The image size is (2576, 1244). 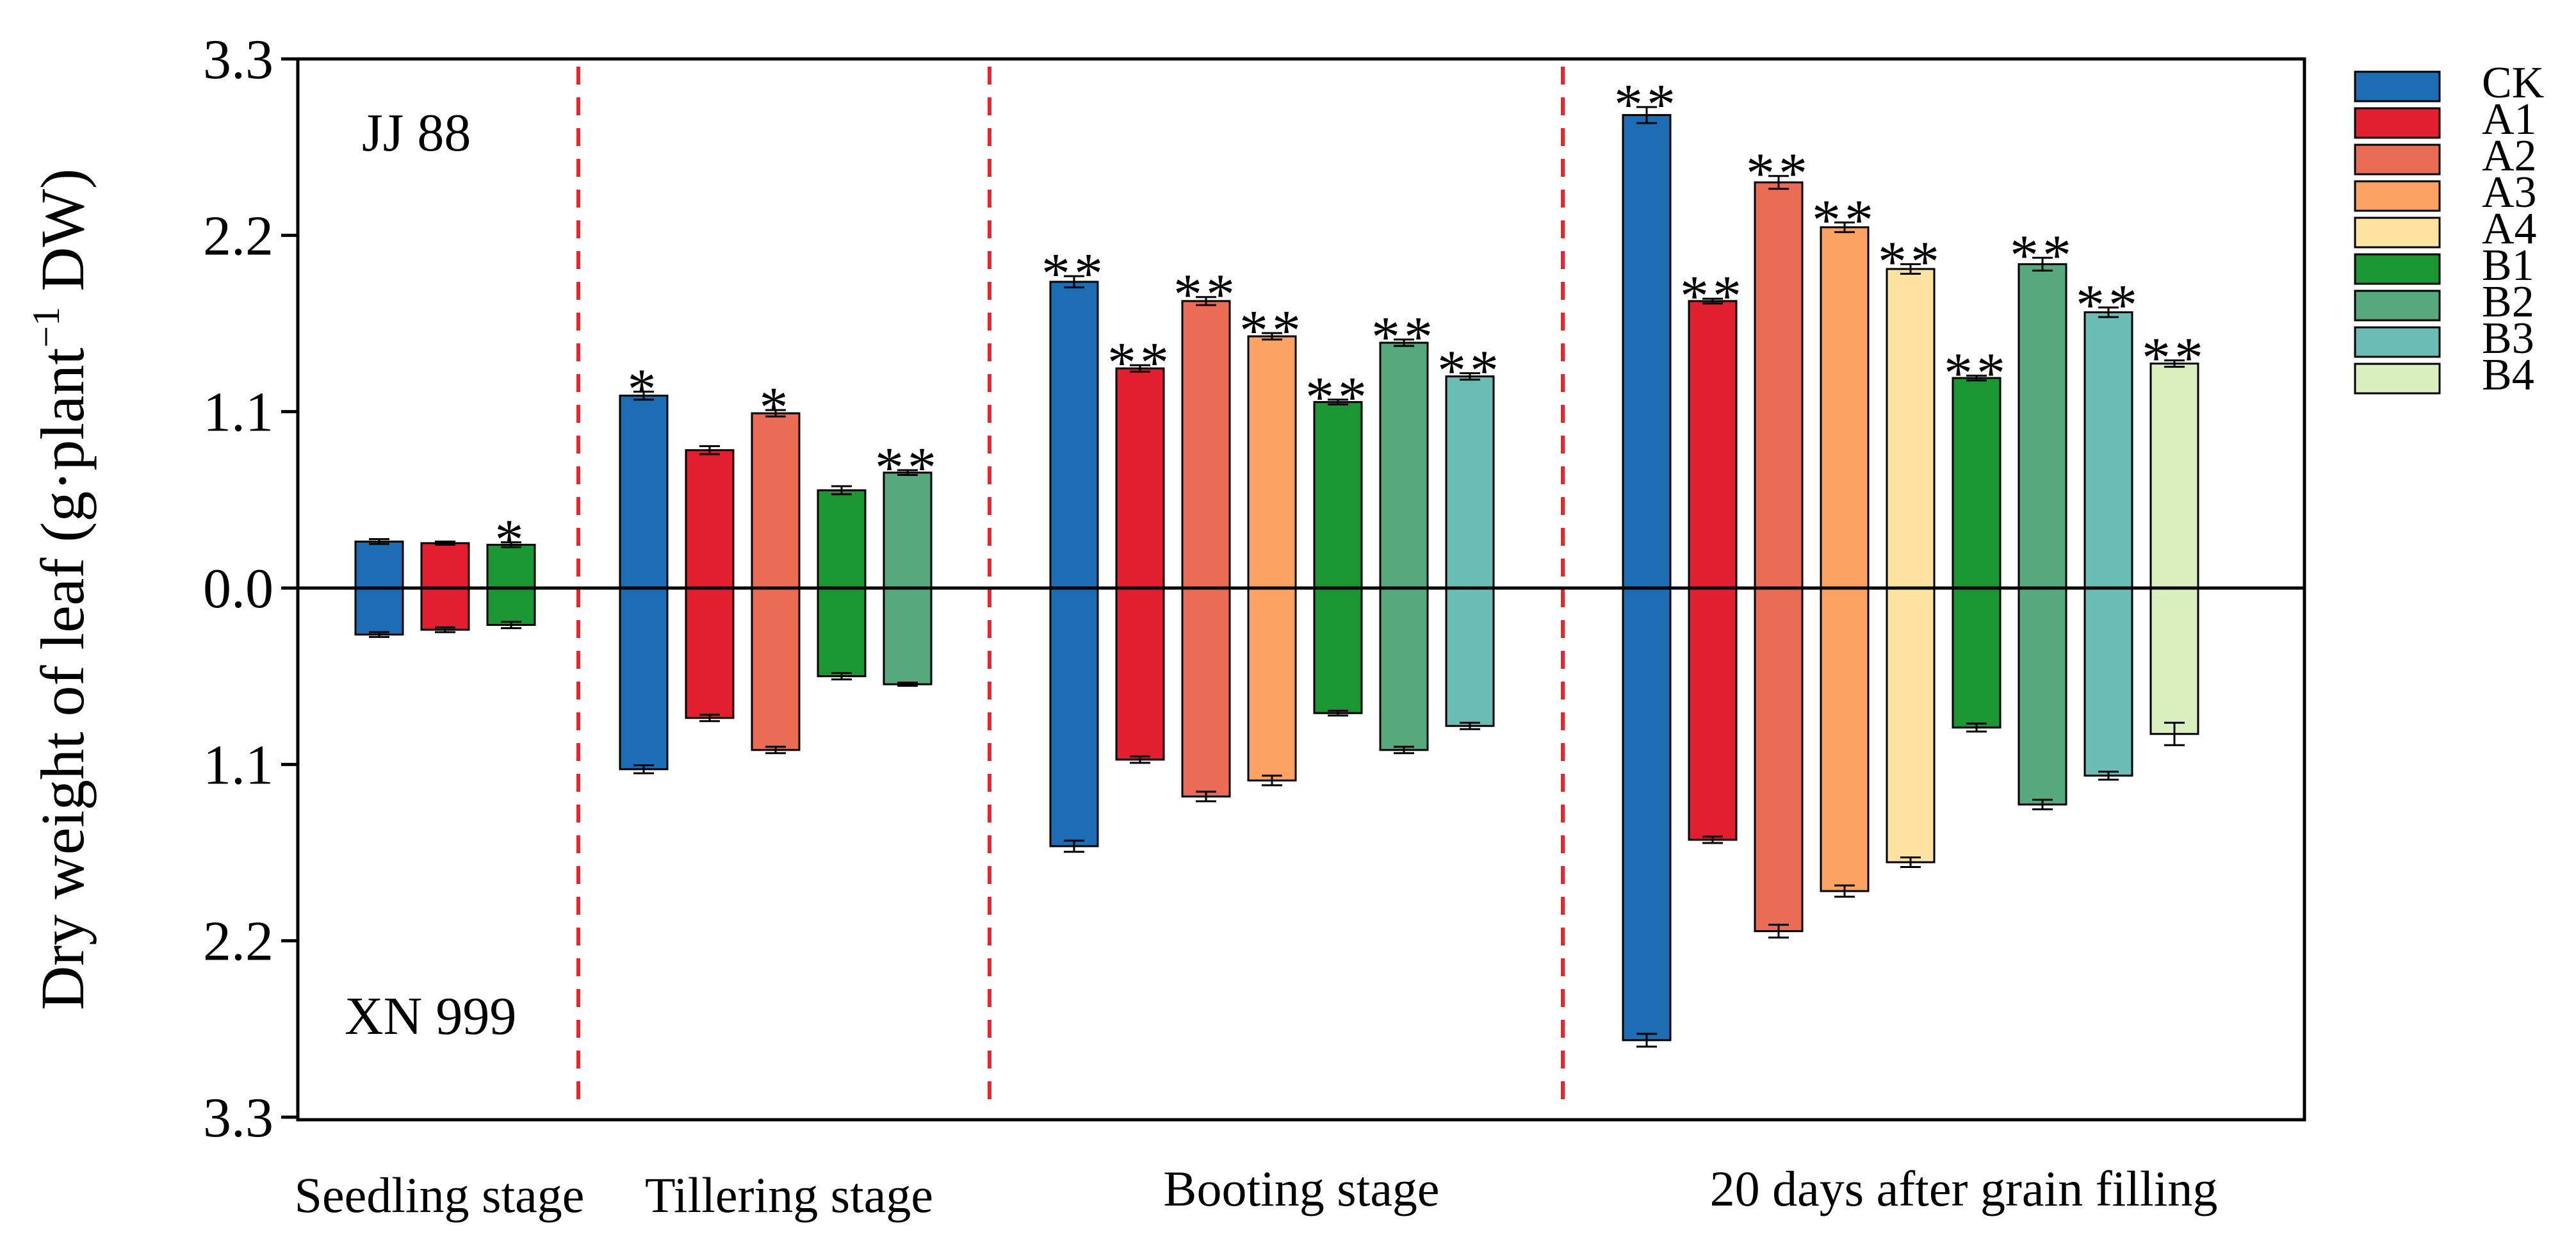 What do you see at coordinates (1647, 352) in the screenshot?
I see `bar-3-CK-top` at bounding box center [1647, 352].